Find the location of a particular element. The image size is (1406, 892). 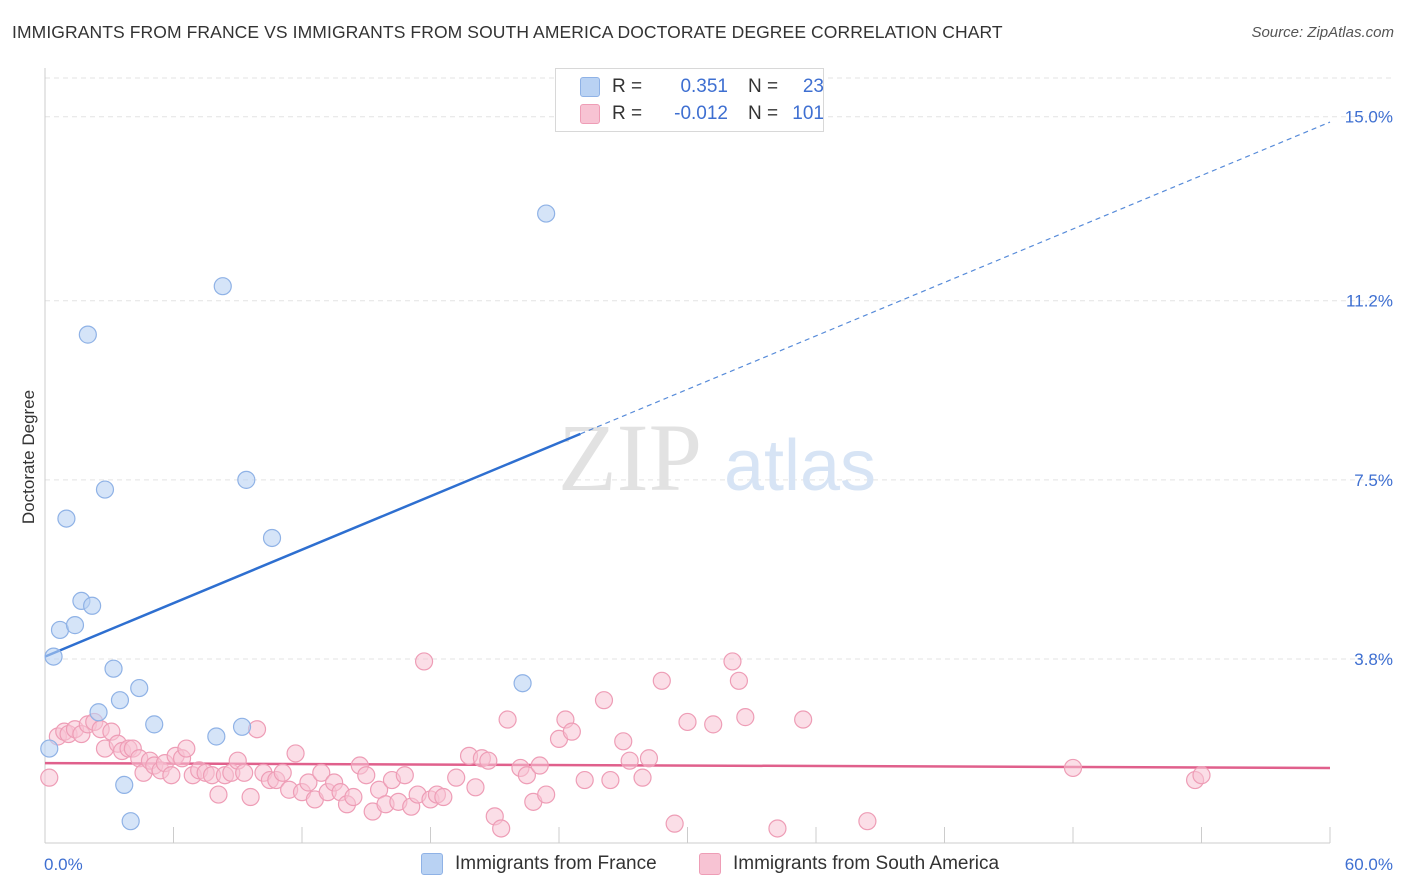

bottom-legend-label-south-america: Immigrants from South America is located at coordinates (866, 863).